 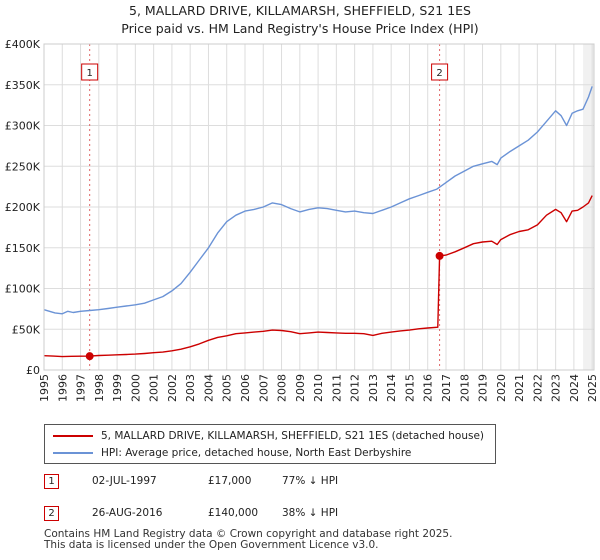 I want to click on sale-row-2: 2 26-AUG-2016 £140,000 38% ↓ HPI, so click(x=244, y=513).